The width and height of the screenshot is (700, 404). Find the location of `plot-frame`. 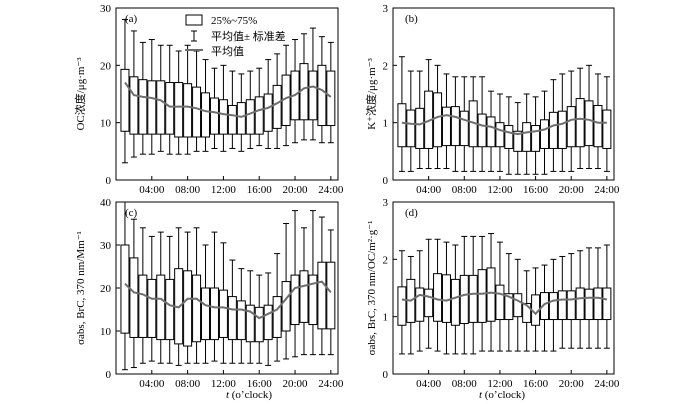

plot-frame is located at coordinates (503, 94).